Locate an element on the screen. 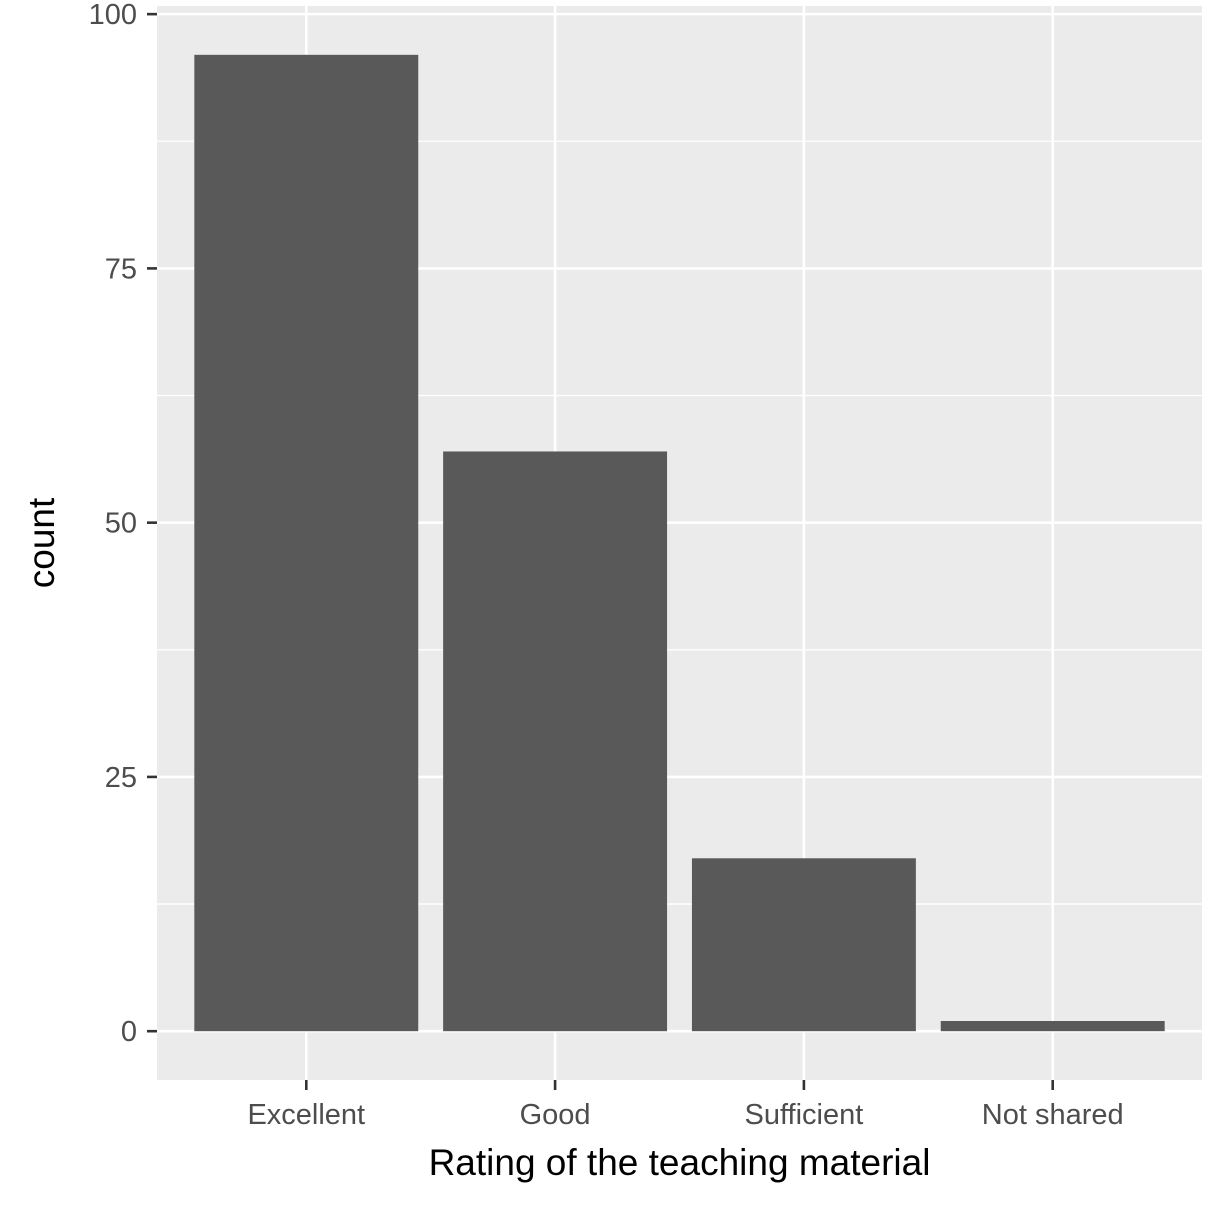  bar-not-shared is located at coordinates (1052, 1026).